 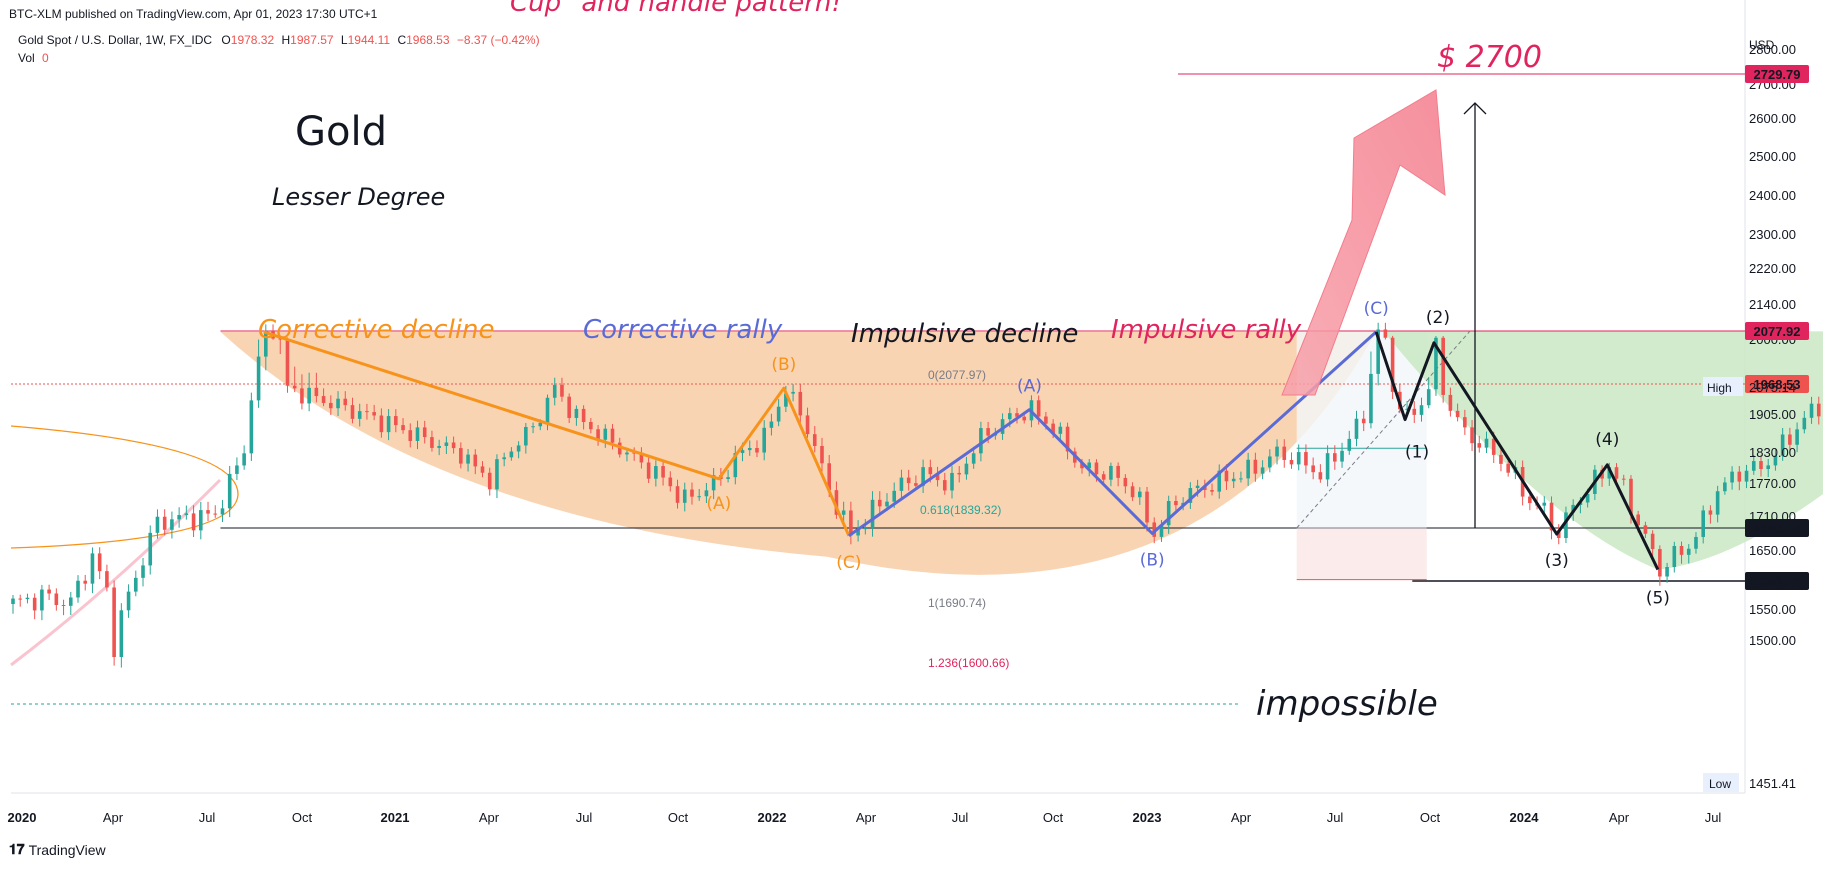 I want to click on tradingview-brand: 𝟏𝟕 TradingView, so click(x=57, y=850).